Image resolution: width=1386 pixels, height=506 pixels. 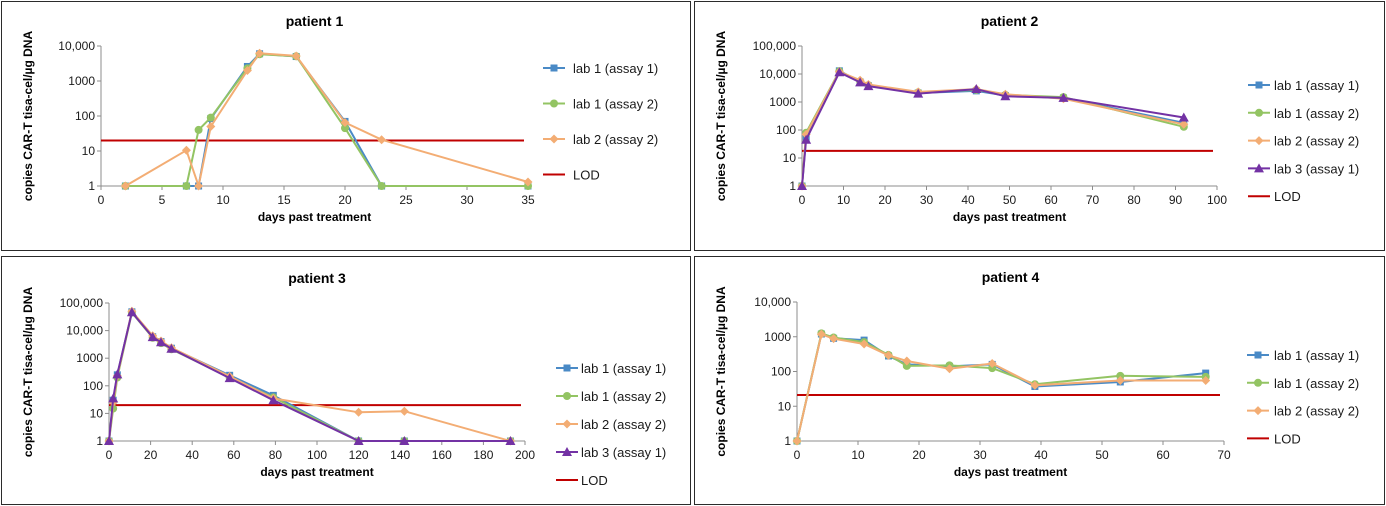 I want to click on chart-title: patient 3, so click(x=317, y=278).